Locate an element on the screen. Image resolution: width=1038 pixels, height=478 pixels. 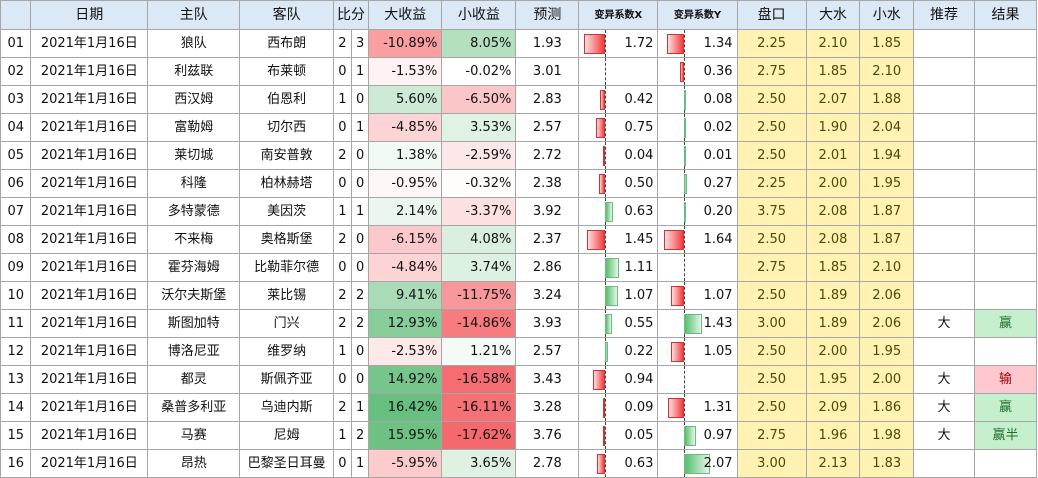
score-home: 2 is located at coordinates (342, 239).